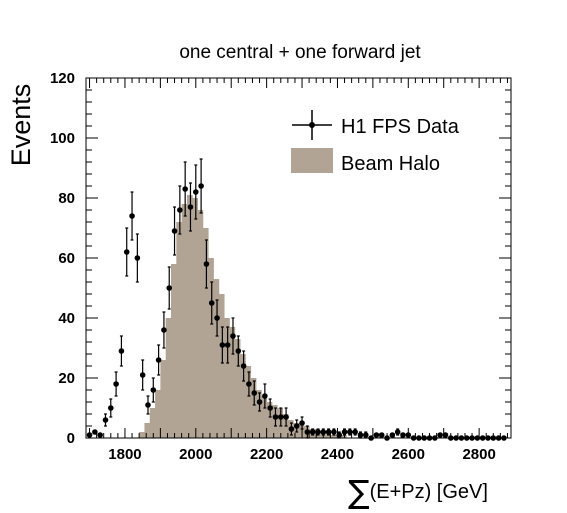 The width and height of the screenshot is (567, 513). I want to click on chart-title: one central + one forward jet, so click(300, 52).